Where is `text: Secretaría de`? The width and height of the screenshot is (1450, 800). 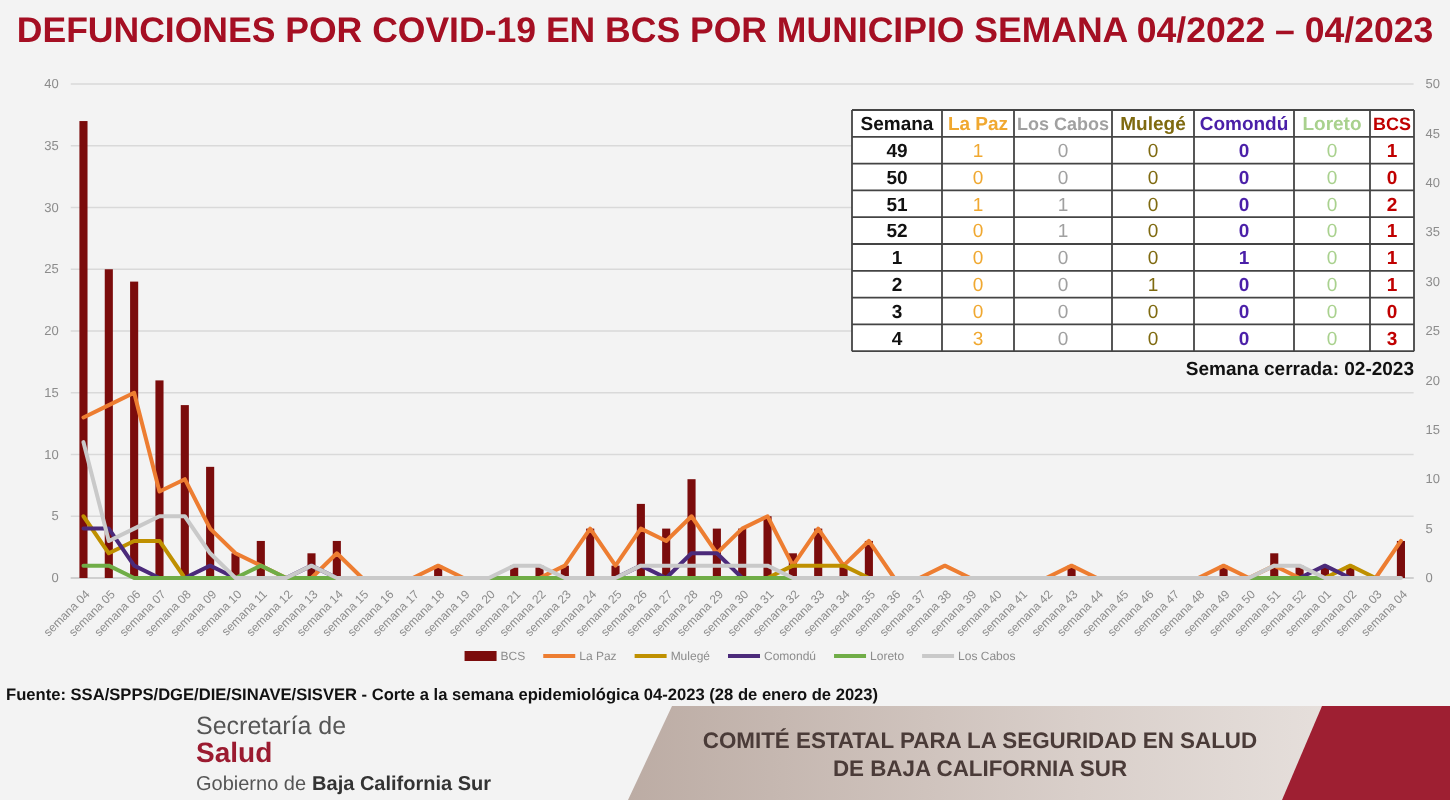 text: Secretaría de is located at coordinates (271, 726).